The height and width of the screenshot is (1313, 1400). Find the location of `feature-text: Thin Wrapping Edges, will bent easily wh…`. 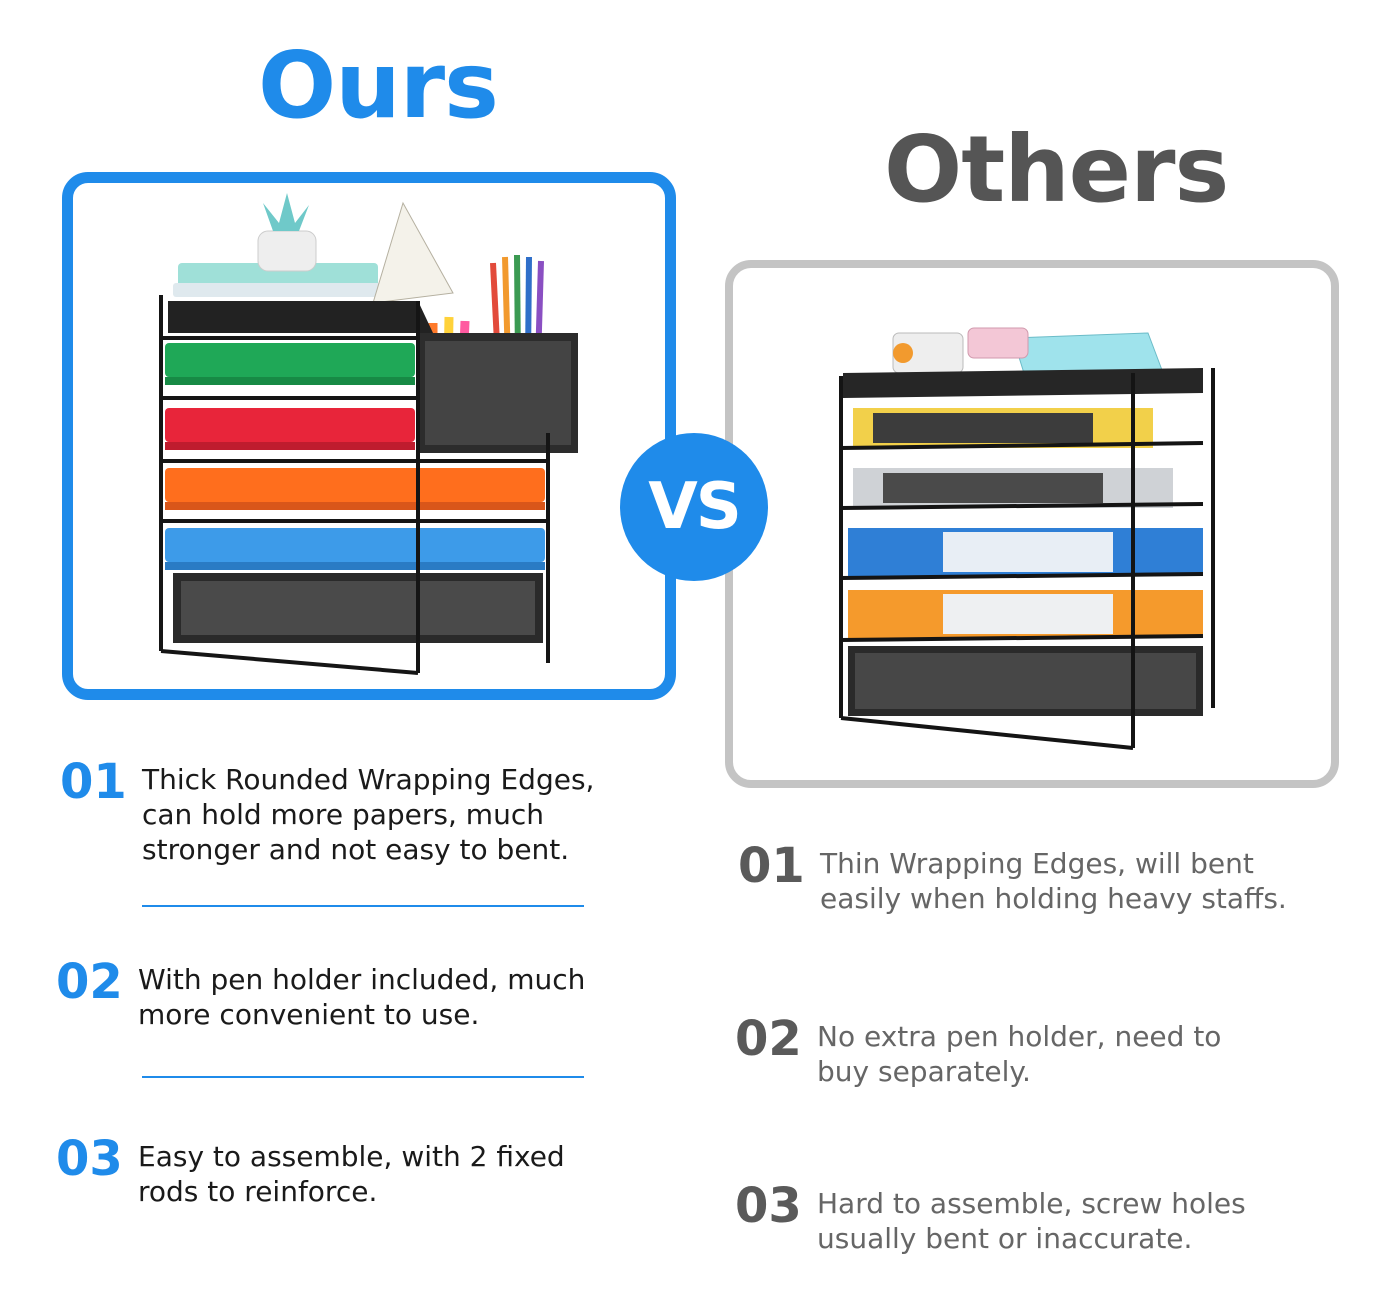

feature-text: Thin Wrapping Edges, will bent easily wh… is located at coordinates (1053, 881).